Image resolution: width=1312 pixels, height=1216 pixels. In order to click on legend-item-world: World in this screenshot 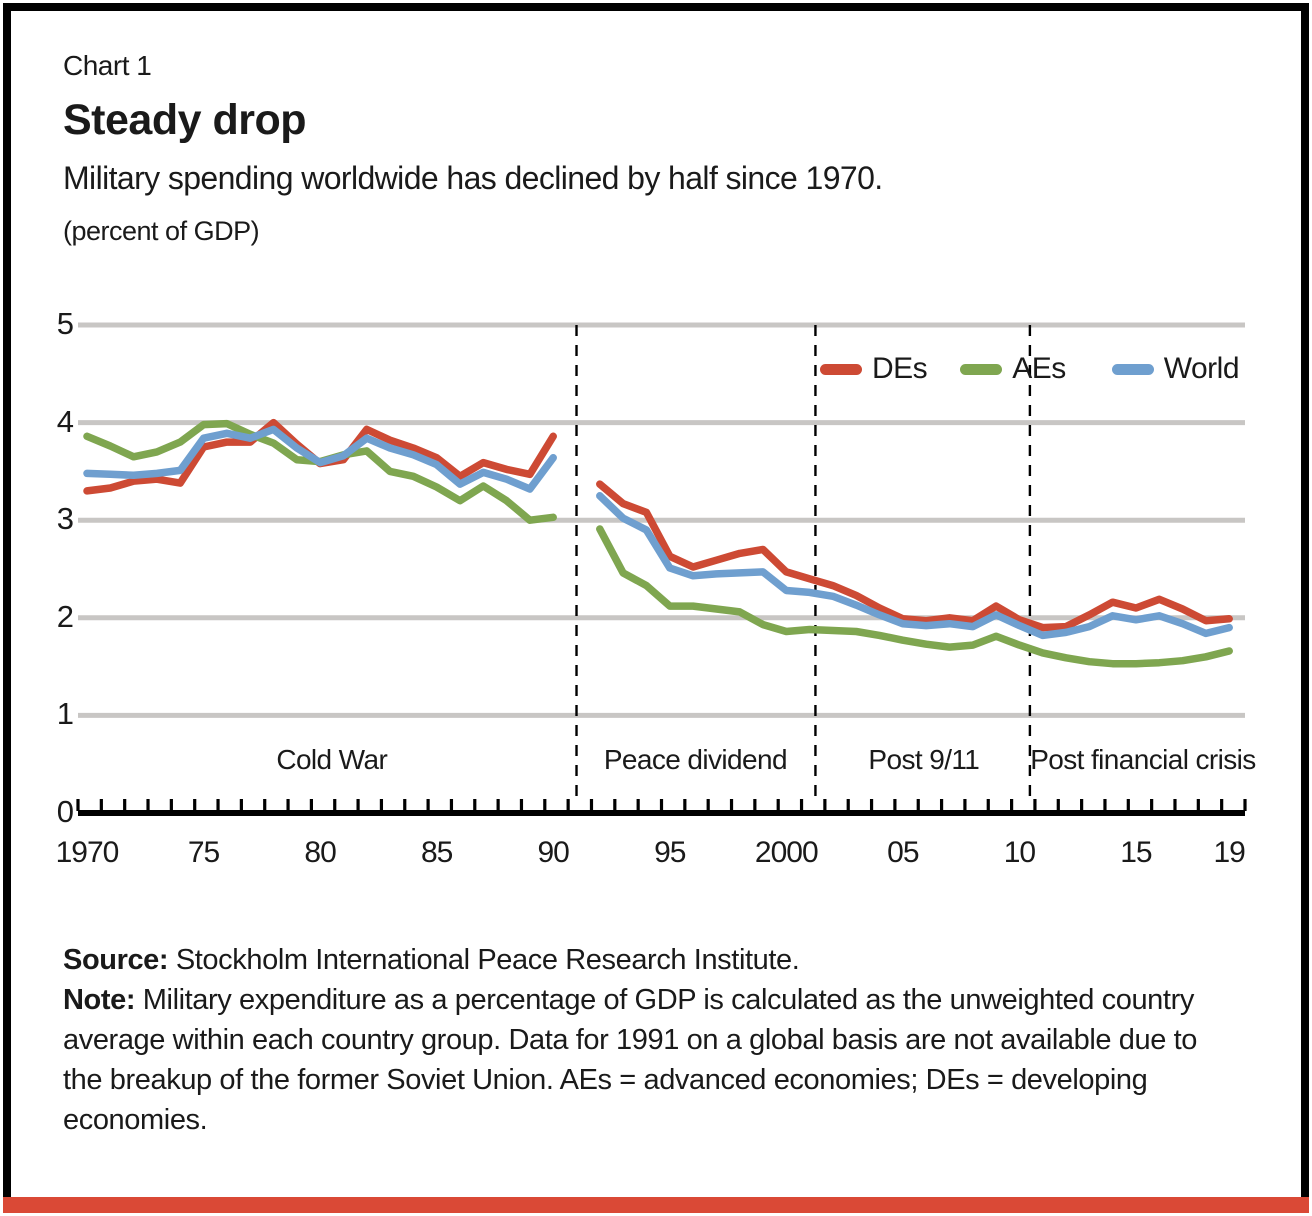, I will do `click(1169, 369)`.